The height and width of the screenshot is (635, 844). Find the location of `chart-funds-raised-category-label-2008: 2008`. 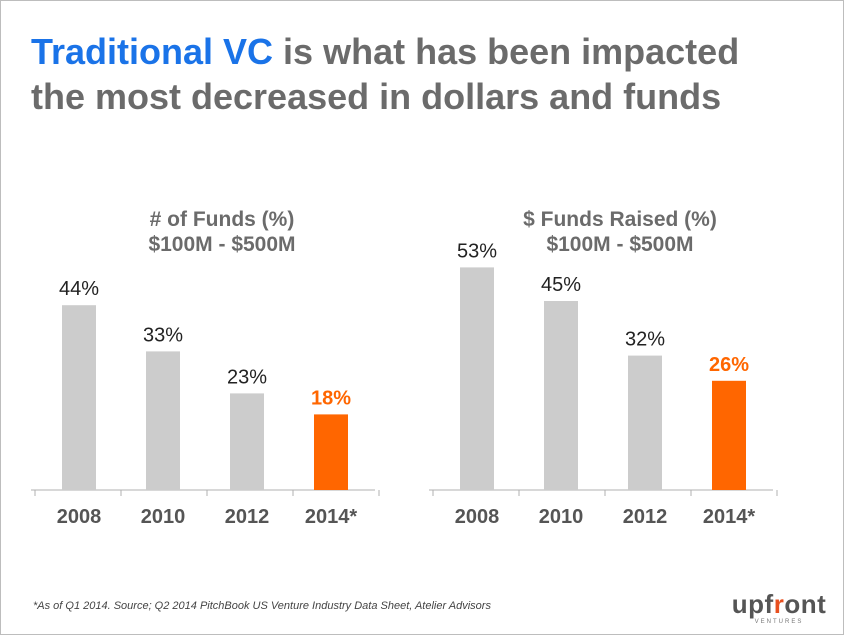

chart-funds-raised-category-label-2008: 2008 is located at coordinates (477, 517).